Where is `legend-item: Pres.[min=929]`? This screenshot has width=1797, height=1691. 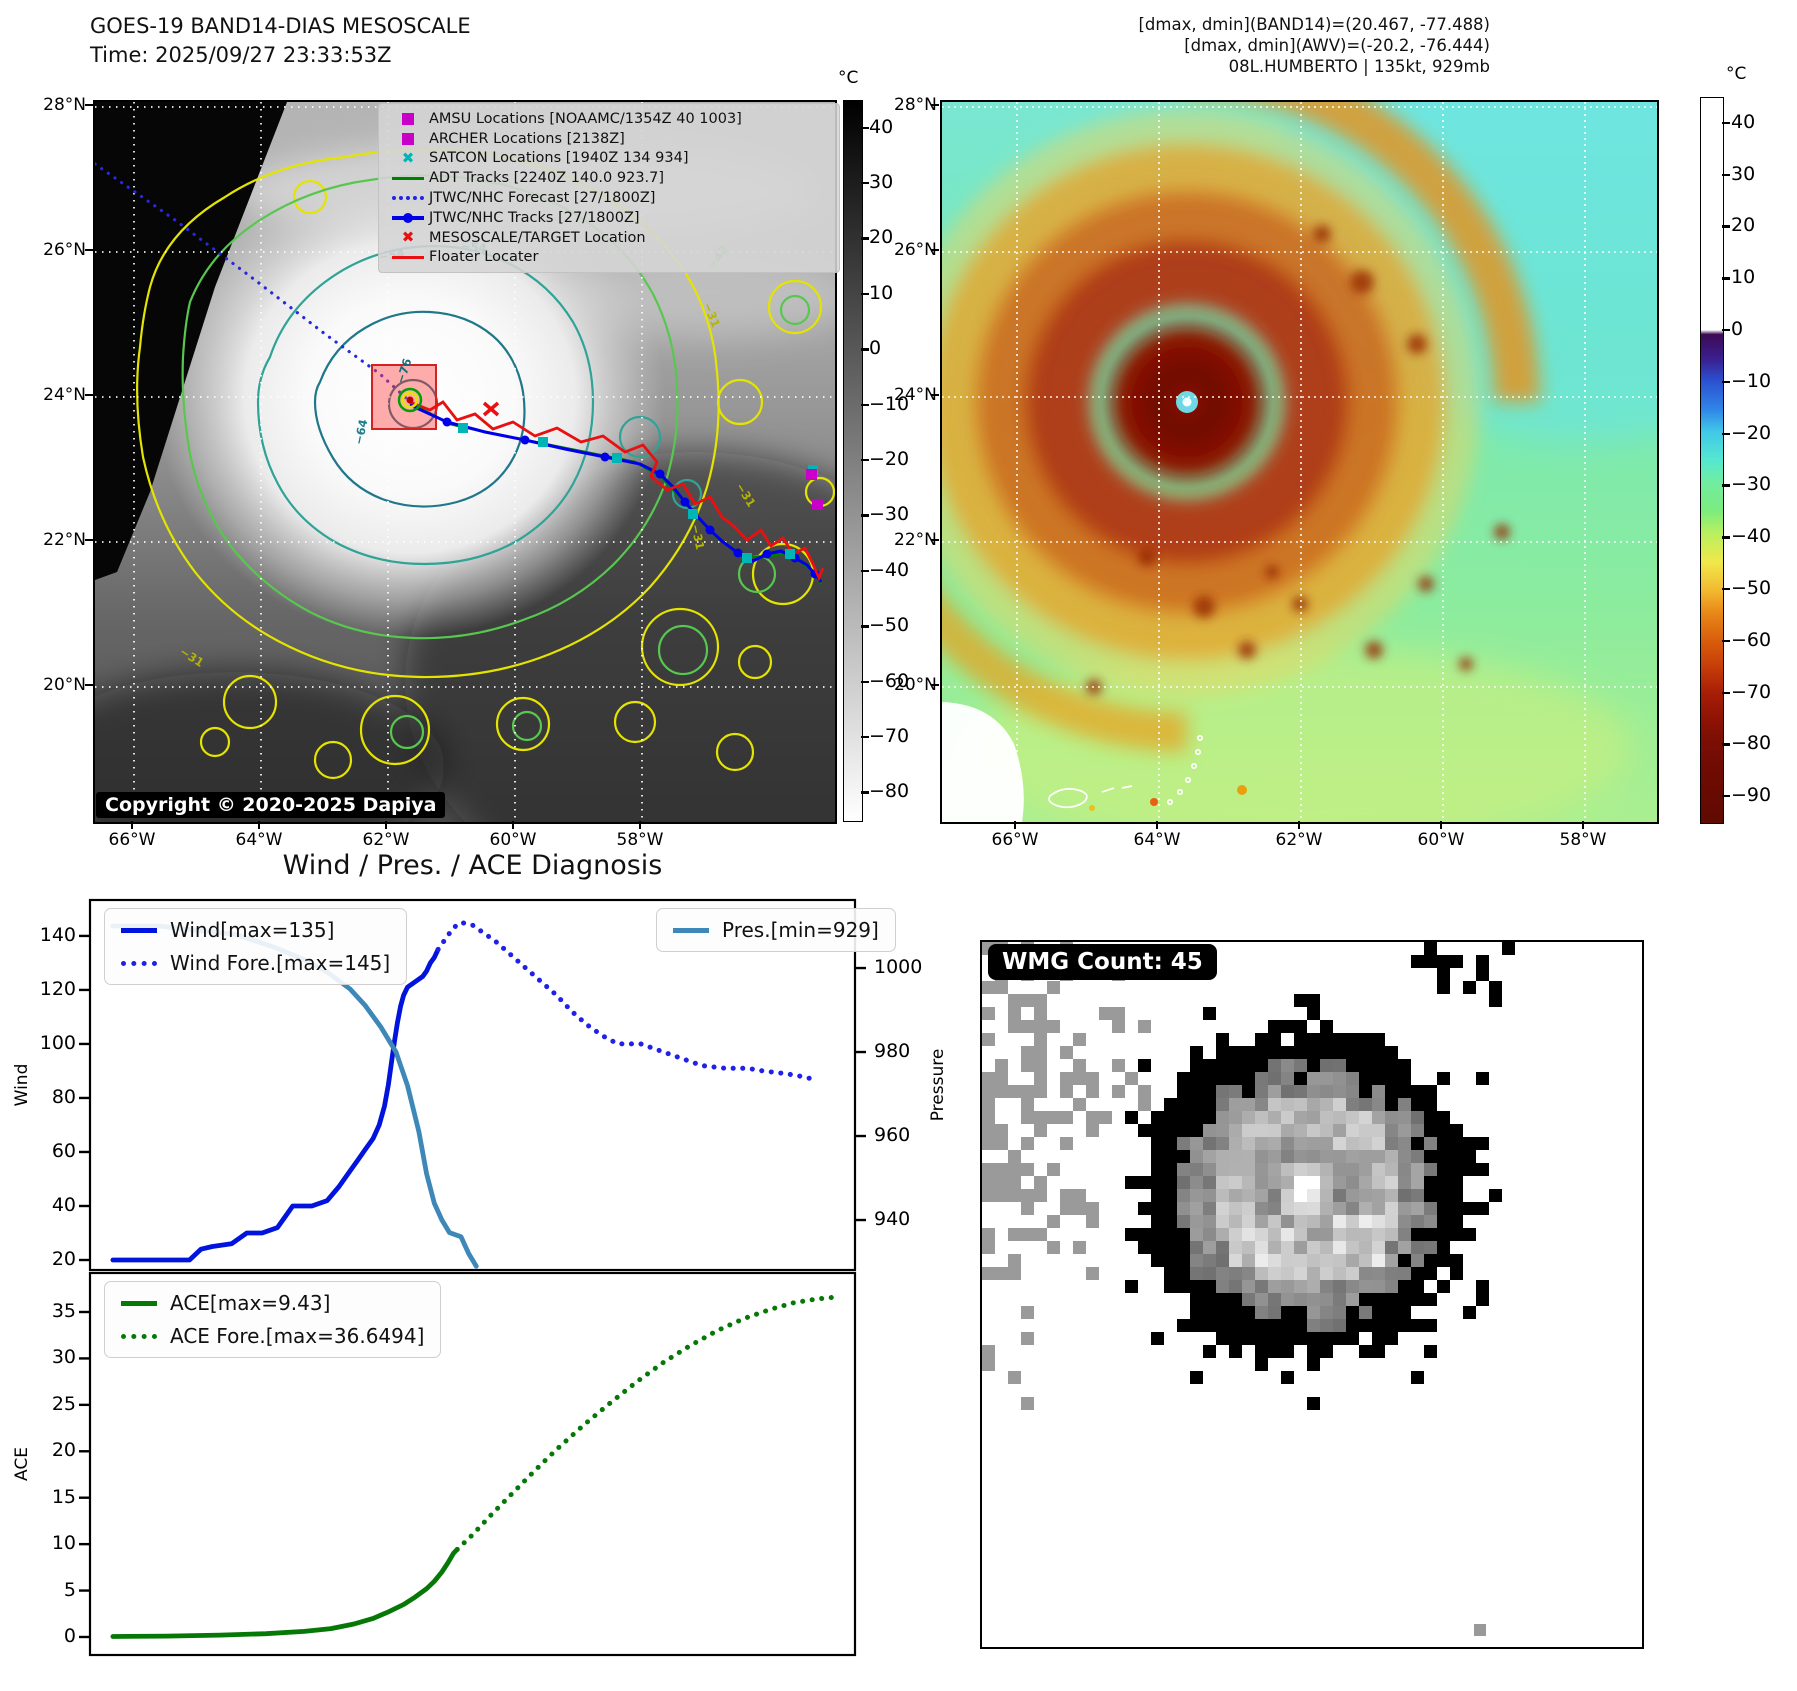 legend-item: Pres.[min=929] is located at coordinates (776, 930).